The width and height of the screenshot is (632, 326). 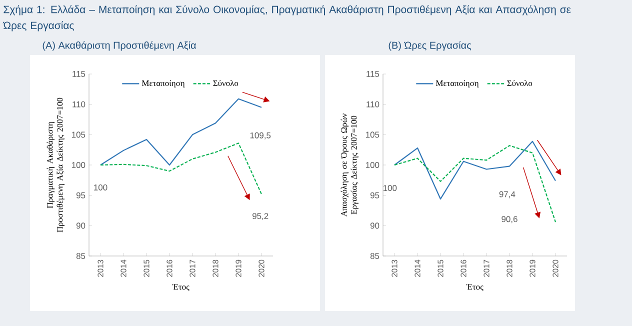 What do you see at coordinates (286, 18) in the screenshot?
I see `chart-title: Σχήμα 1: Ελλάδα – Μεταποίηση και Σύνολο Οικονομίας, Πραγματική Ακαθάριστη Προστιθέμενη Αξία και Απασχόληση σε Ώρες Εργασίας` at bounding box center [286, 18].